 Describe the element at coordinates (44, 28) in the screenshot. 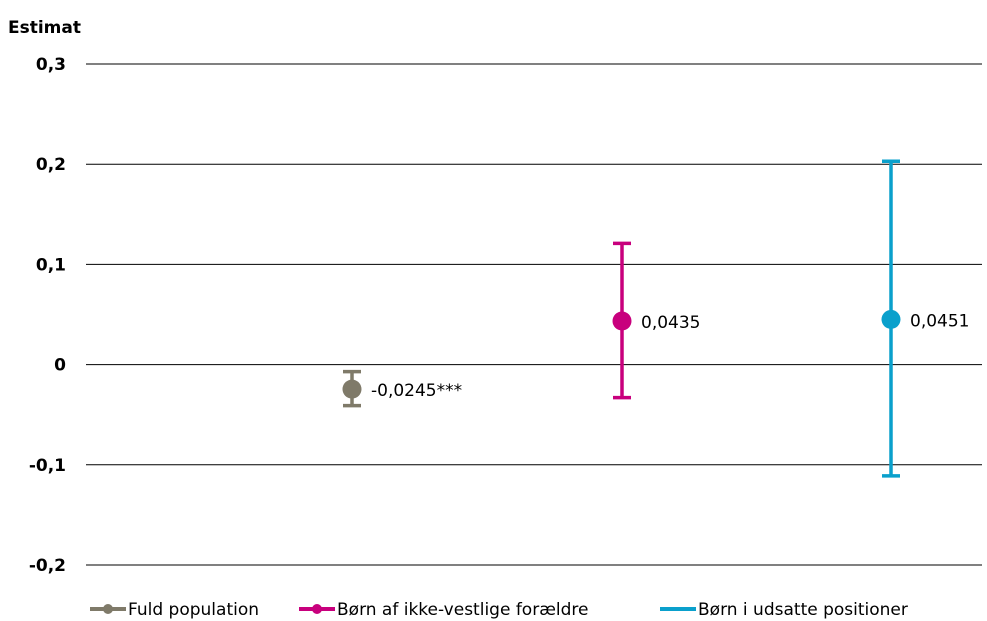

I see `y-axis-title: Estimat` at that location.